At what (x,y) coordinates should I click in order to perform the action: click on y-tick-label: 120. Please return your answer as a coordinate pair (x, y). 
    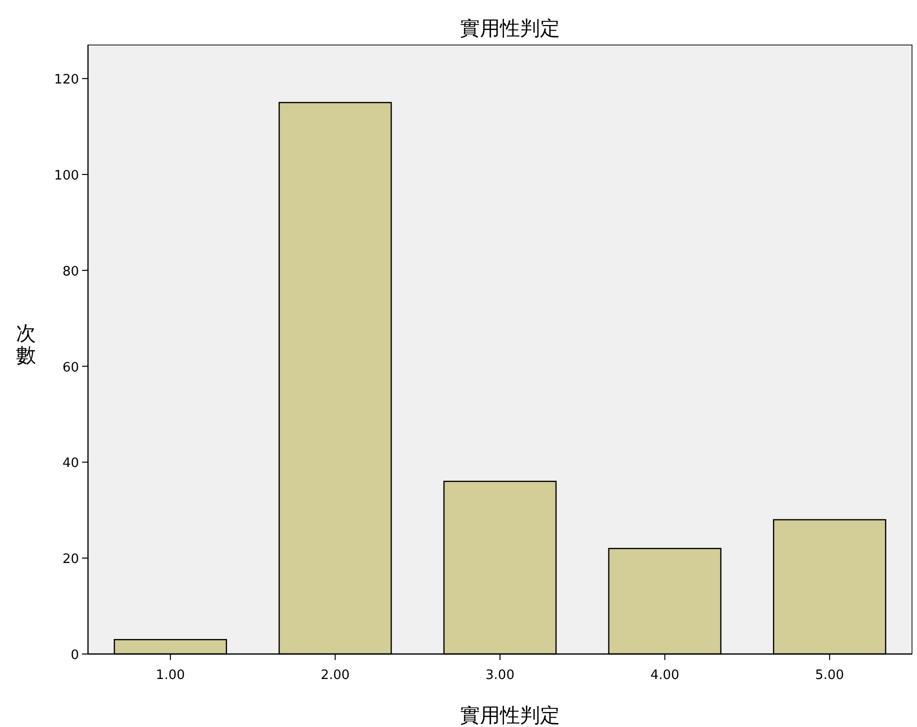
    Looking at the image, I should click on (66, 80).